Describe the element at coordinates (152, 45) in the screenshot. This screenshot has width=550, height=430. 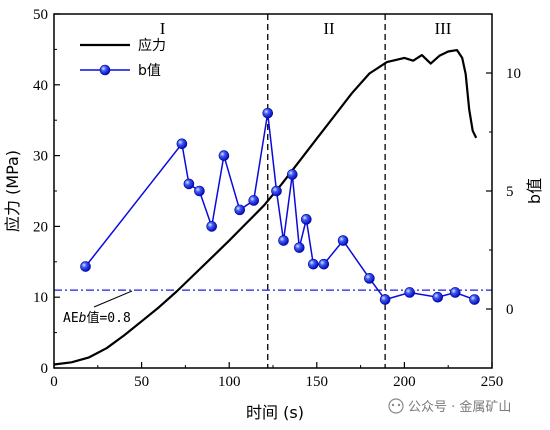
I see `legend-stress-label: 应力` at that location.